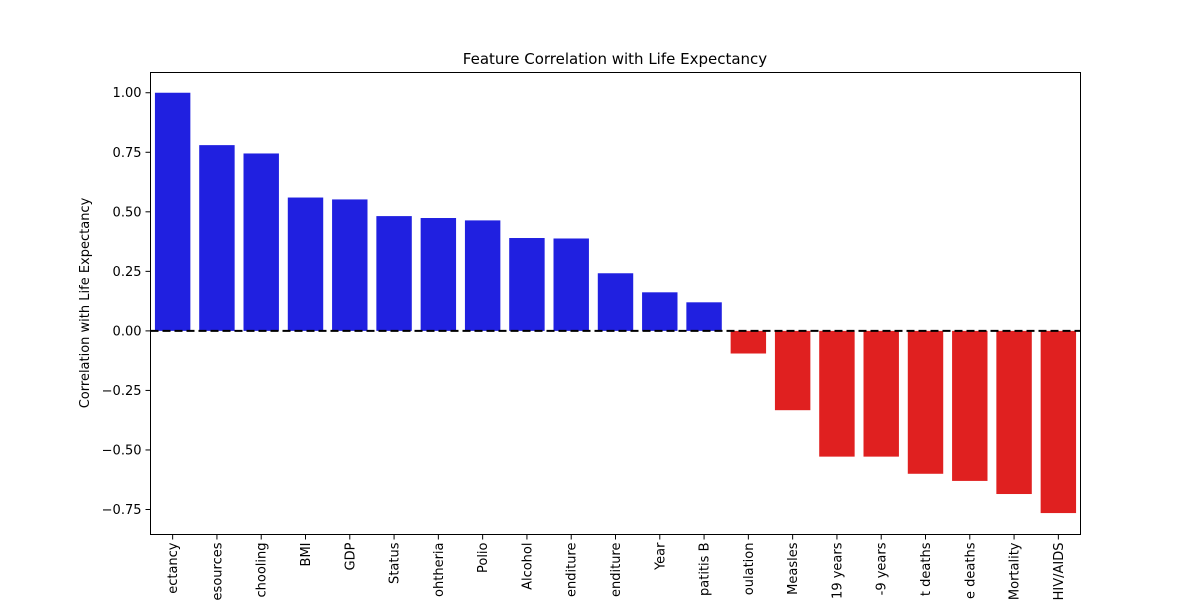 The height and width of the screenshot is (604, 1200). What do you see at coordinates (483, 557) in the screenshot?
I see `x-tick-label: Polio` at bounding box center [483, 557].